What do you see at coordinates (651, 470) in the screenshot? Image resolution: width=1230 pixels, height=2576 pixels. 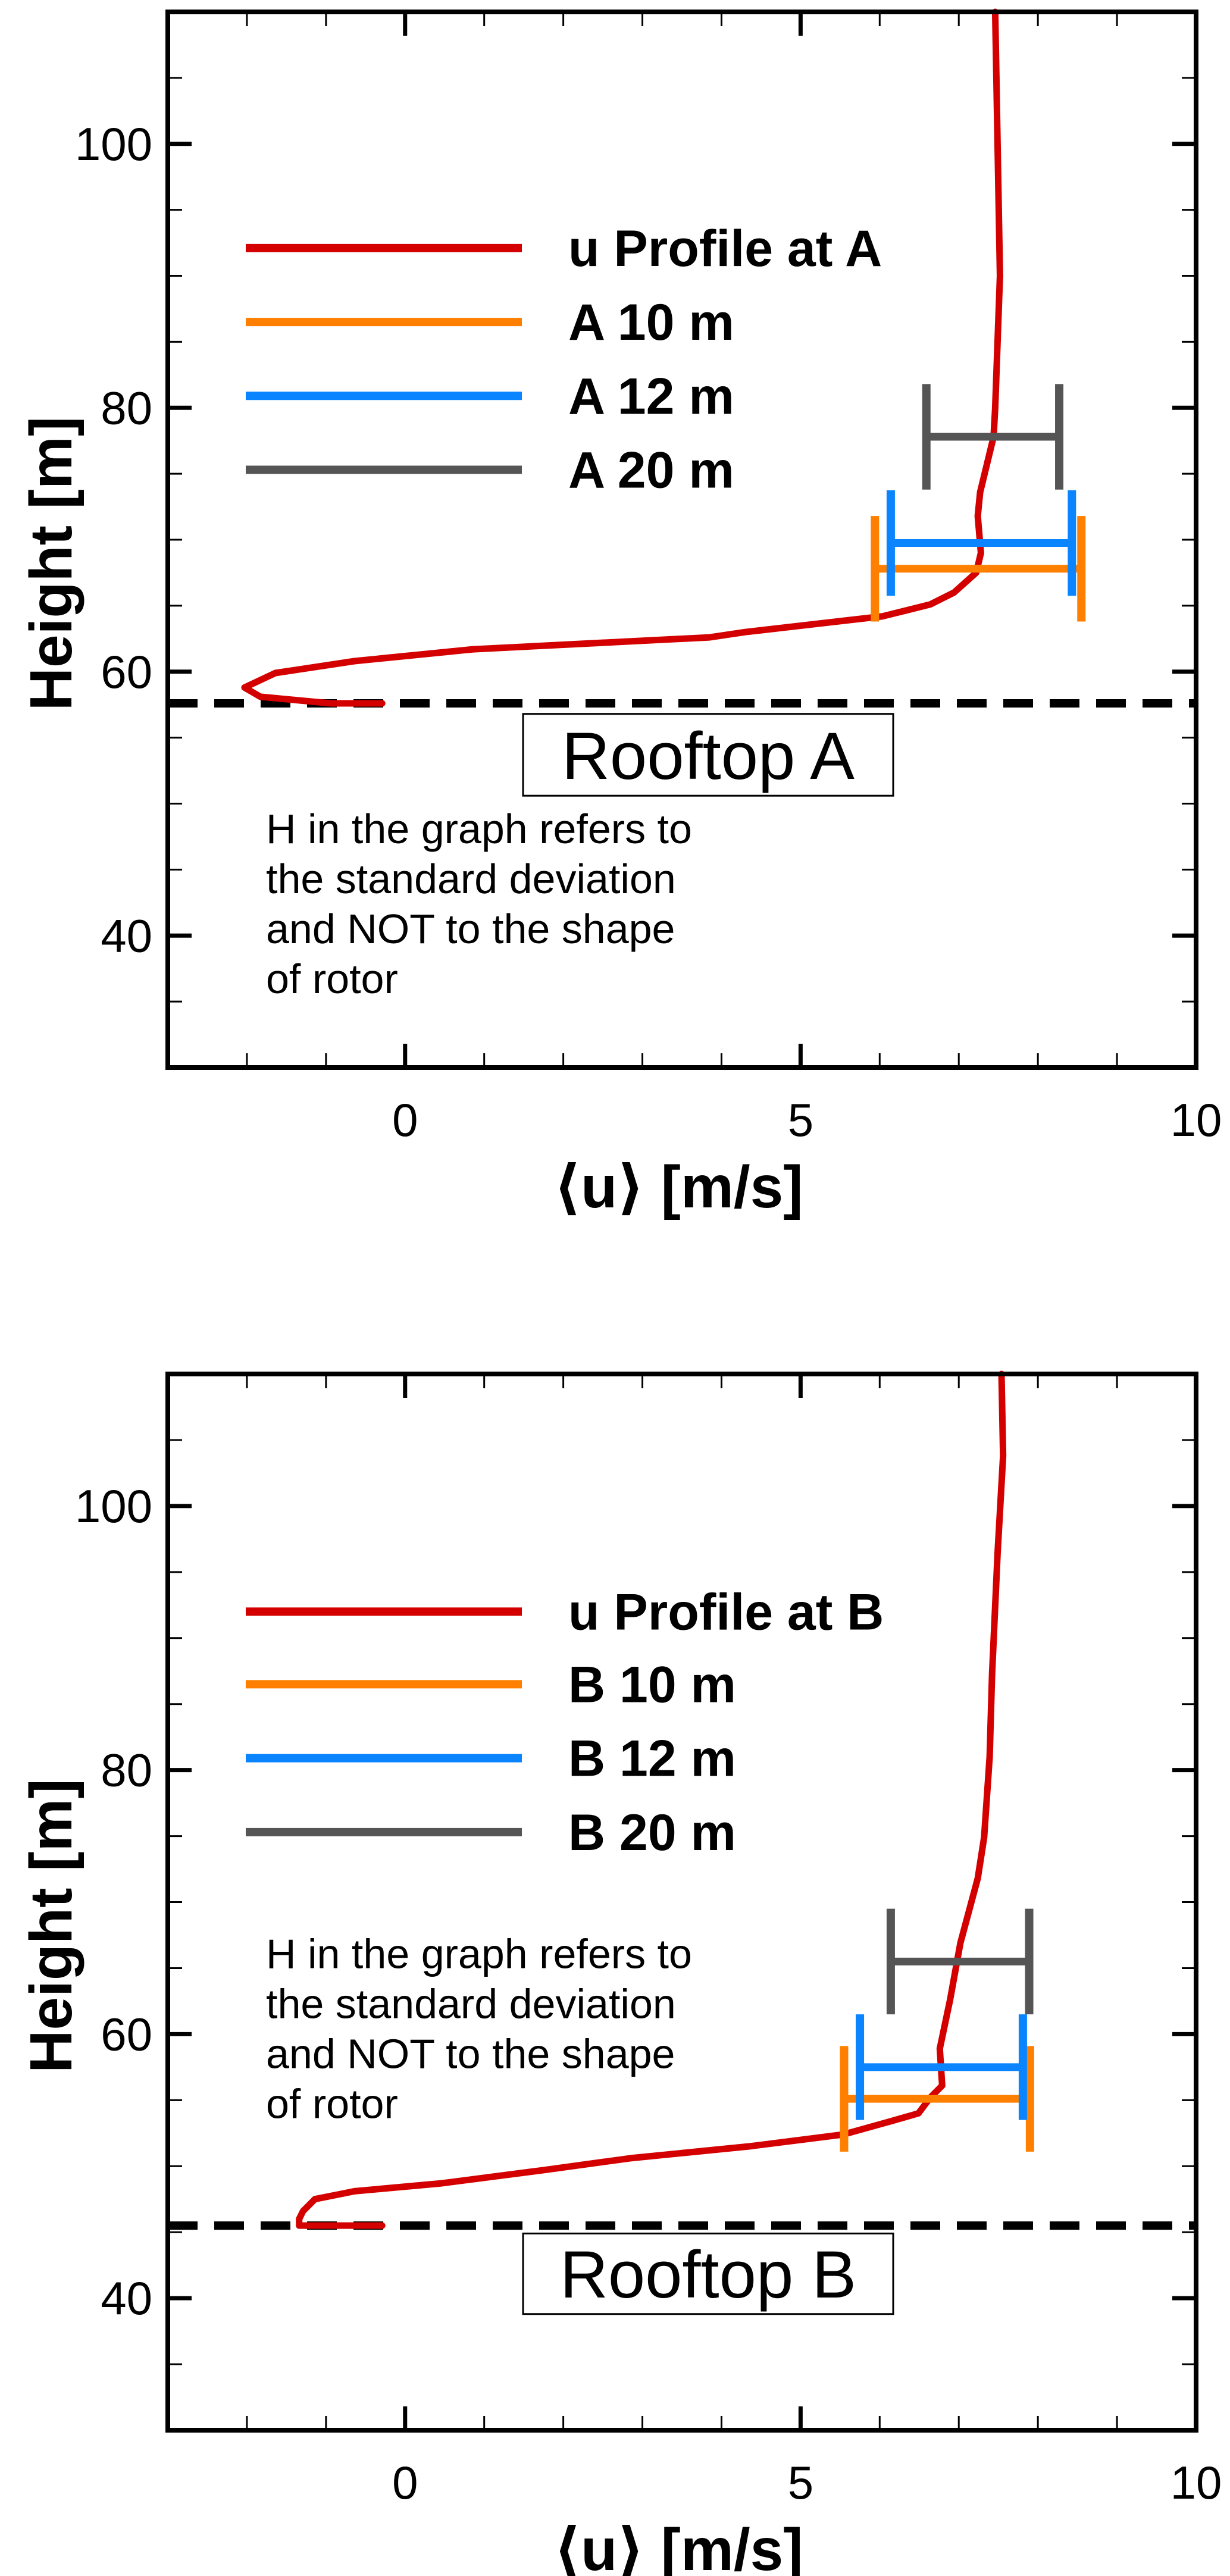 I see `legend-label: A 20 m` at bounding box center [651, 470].